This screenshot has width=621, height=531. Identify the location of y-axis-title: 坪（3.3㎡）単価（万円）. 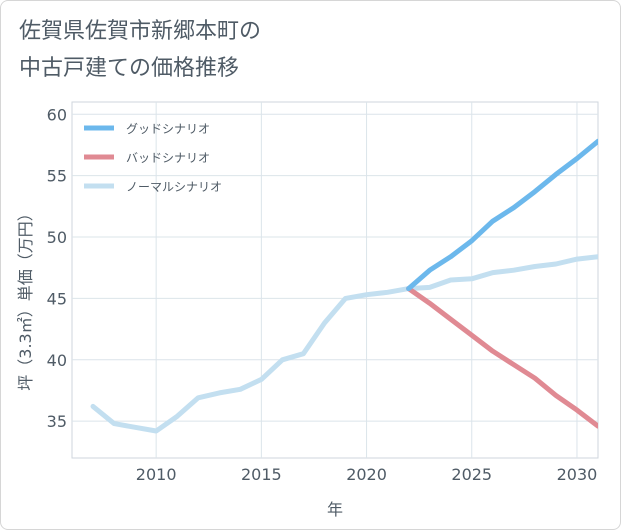
(25, 297).